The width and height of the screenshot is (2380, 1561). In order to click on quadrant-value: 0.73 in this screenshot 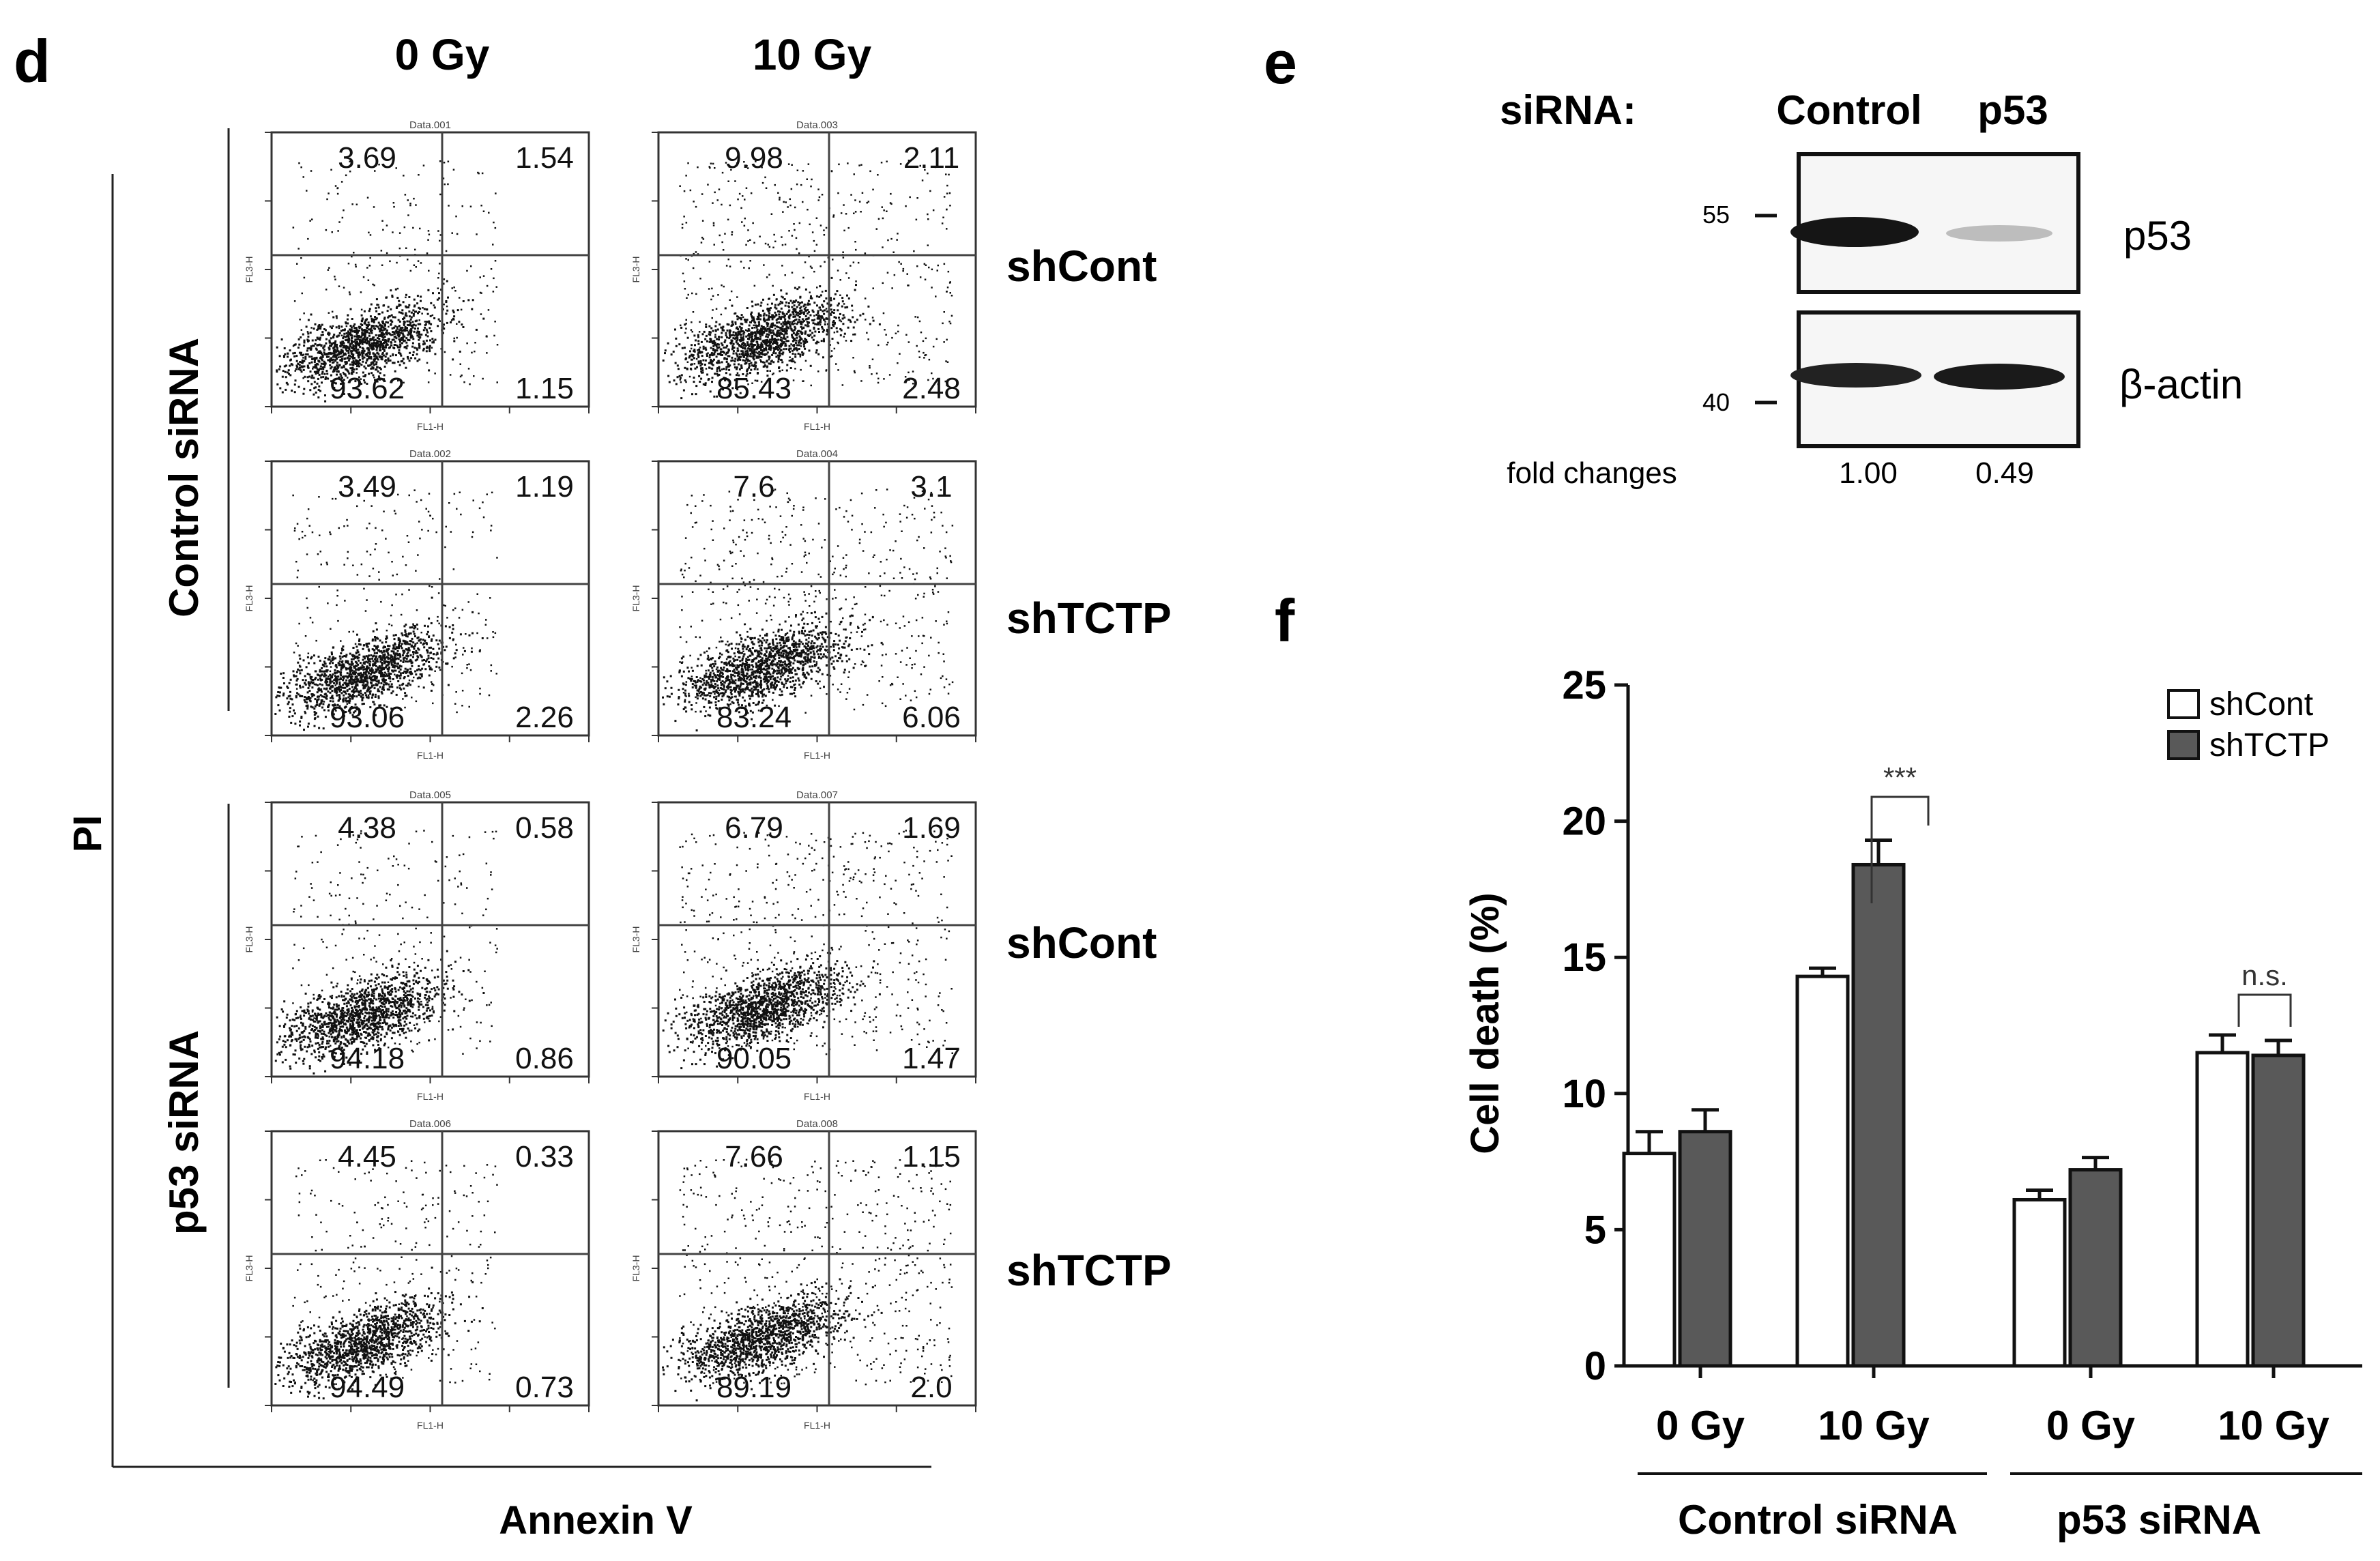, I will do `click(544, 1387)`.